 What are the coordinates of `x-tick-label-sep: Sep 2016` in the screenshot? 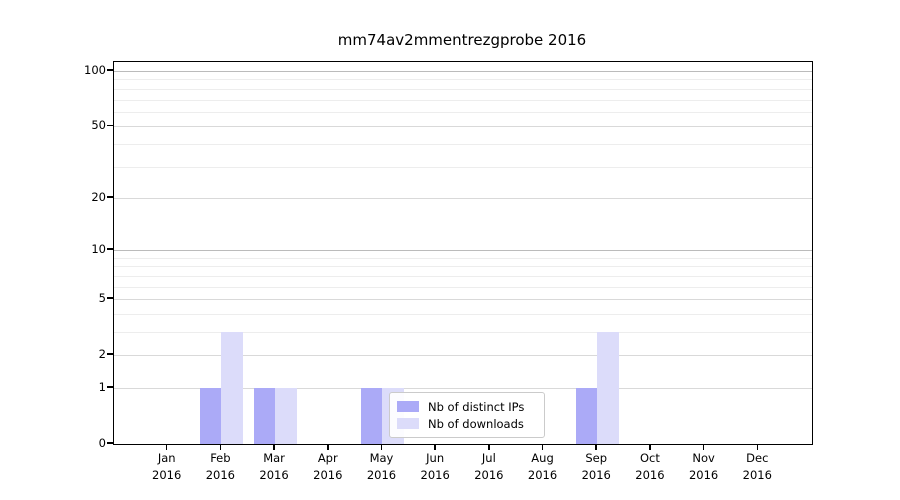 It's located at (596, 466).